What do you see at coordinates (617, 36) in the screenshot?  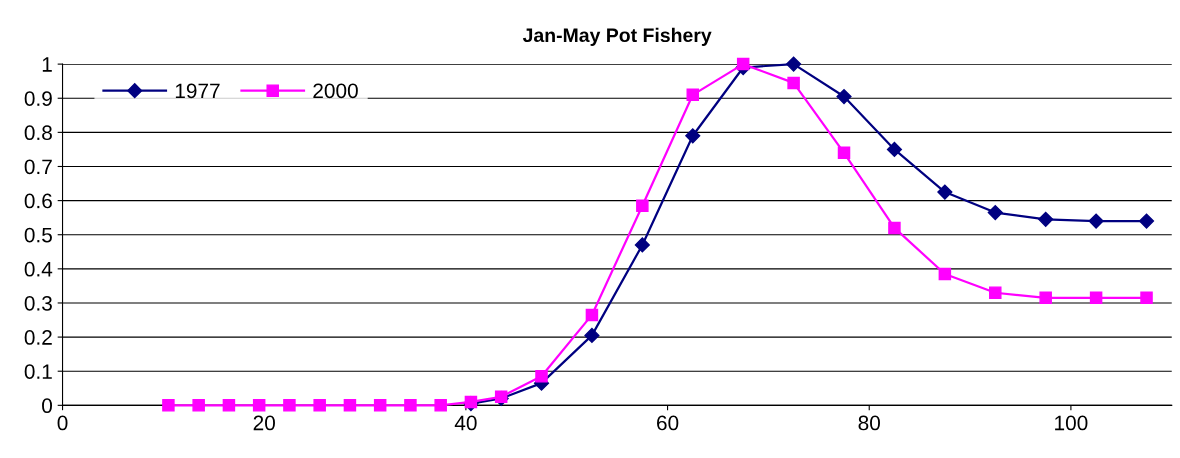 I see `chart-title: Jan-May Pot Fishery` at bounding box center [617, 36].